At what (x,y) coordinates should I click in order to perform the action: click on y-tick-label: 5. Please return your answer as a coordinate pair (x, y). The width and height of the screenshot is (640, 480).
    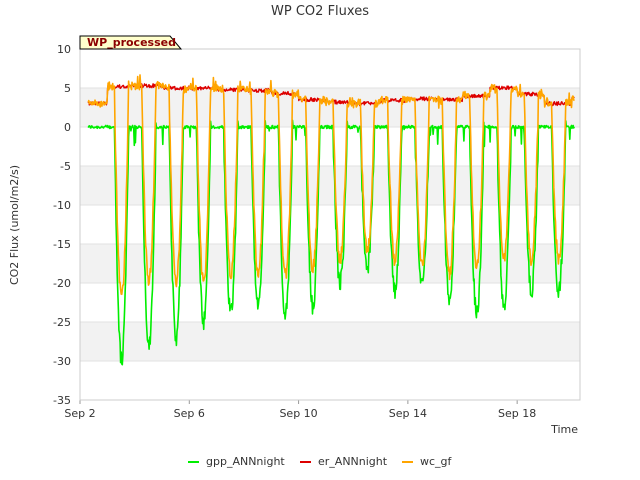
    Looking at the image, I should click on (67, 88).